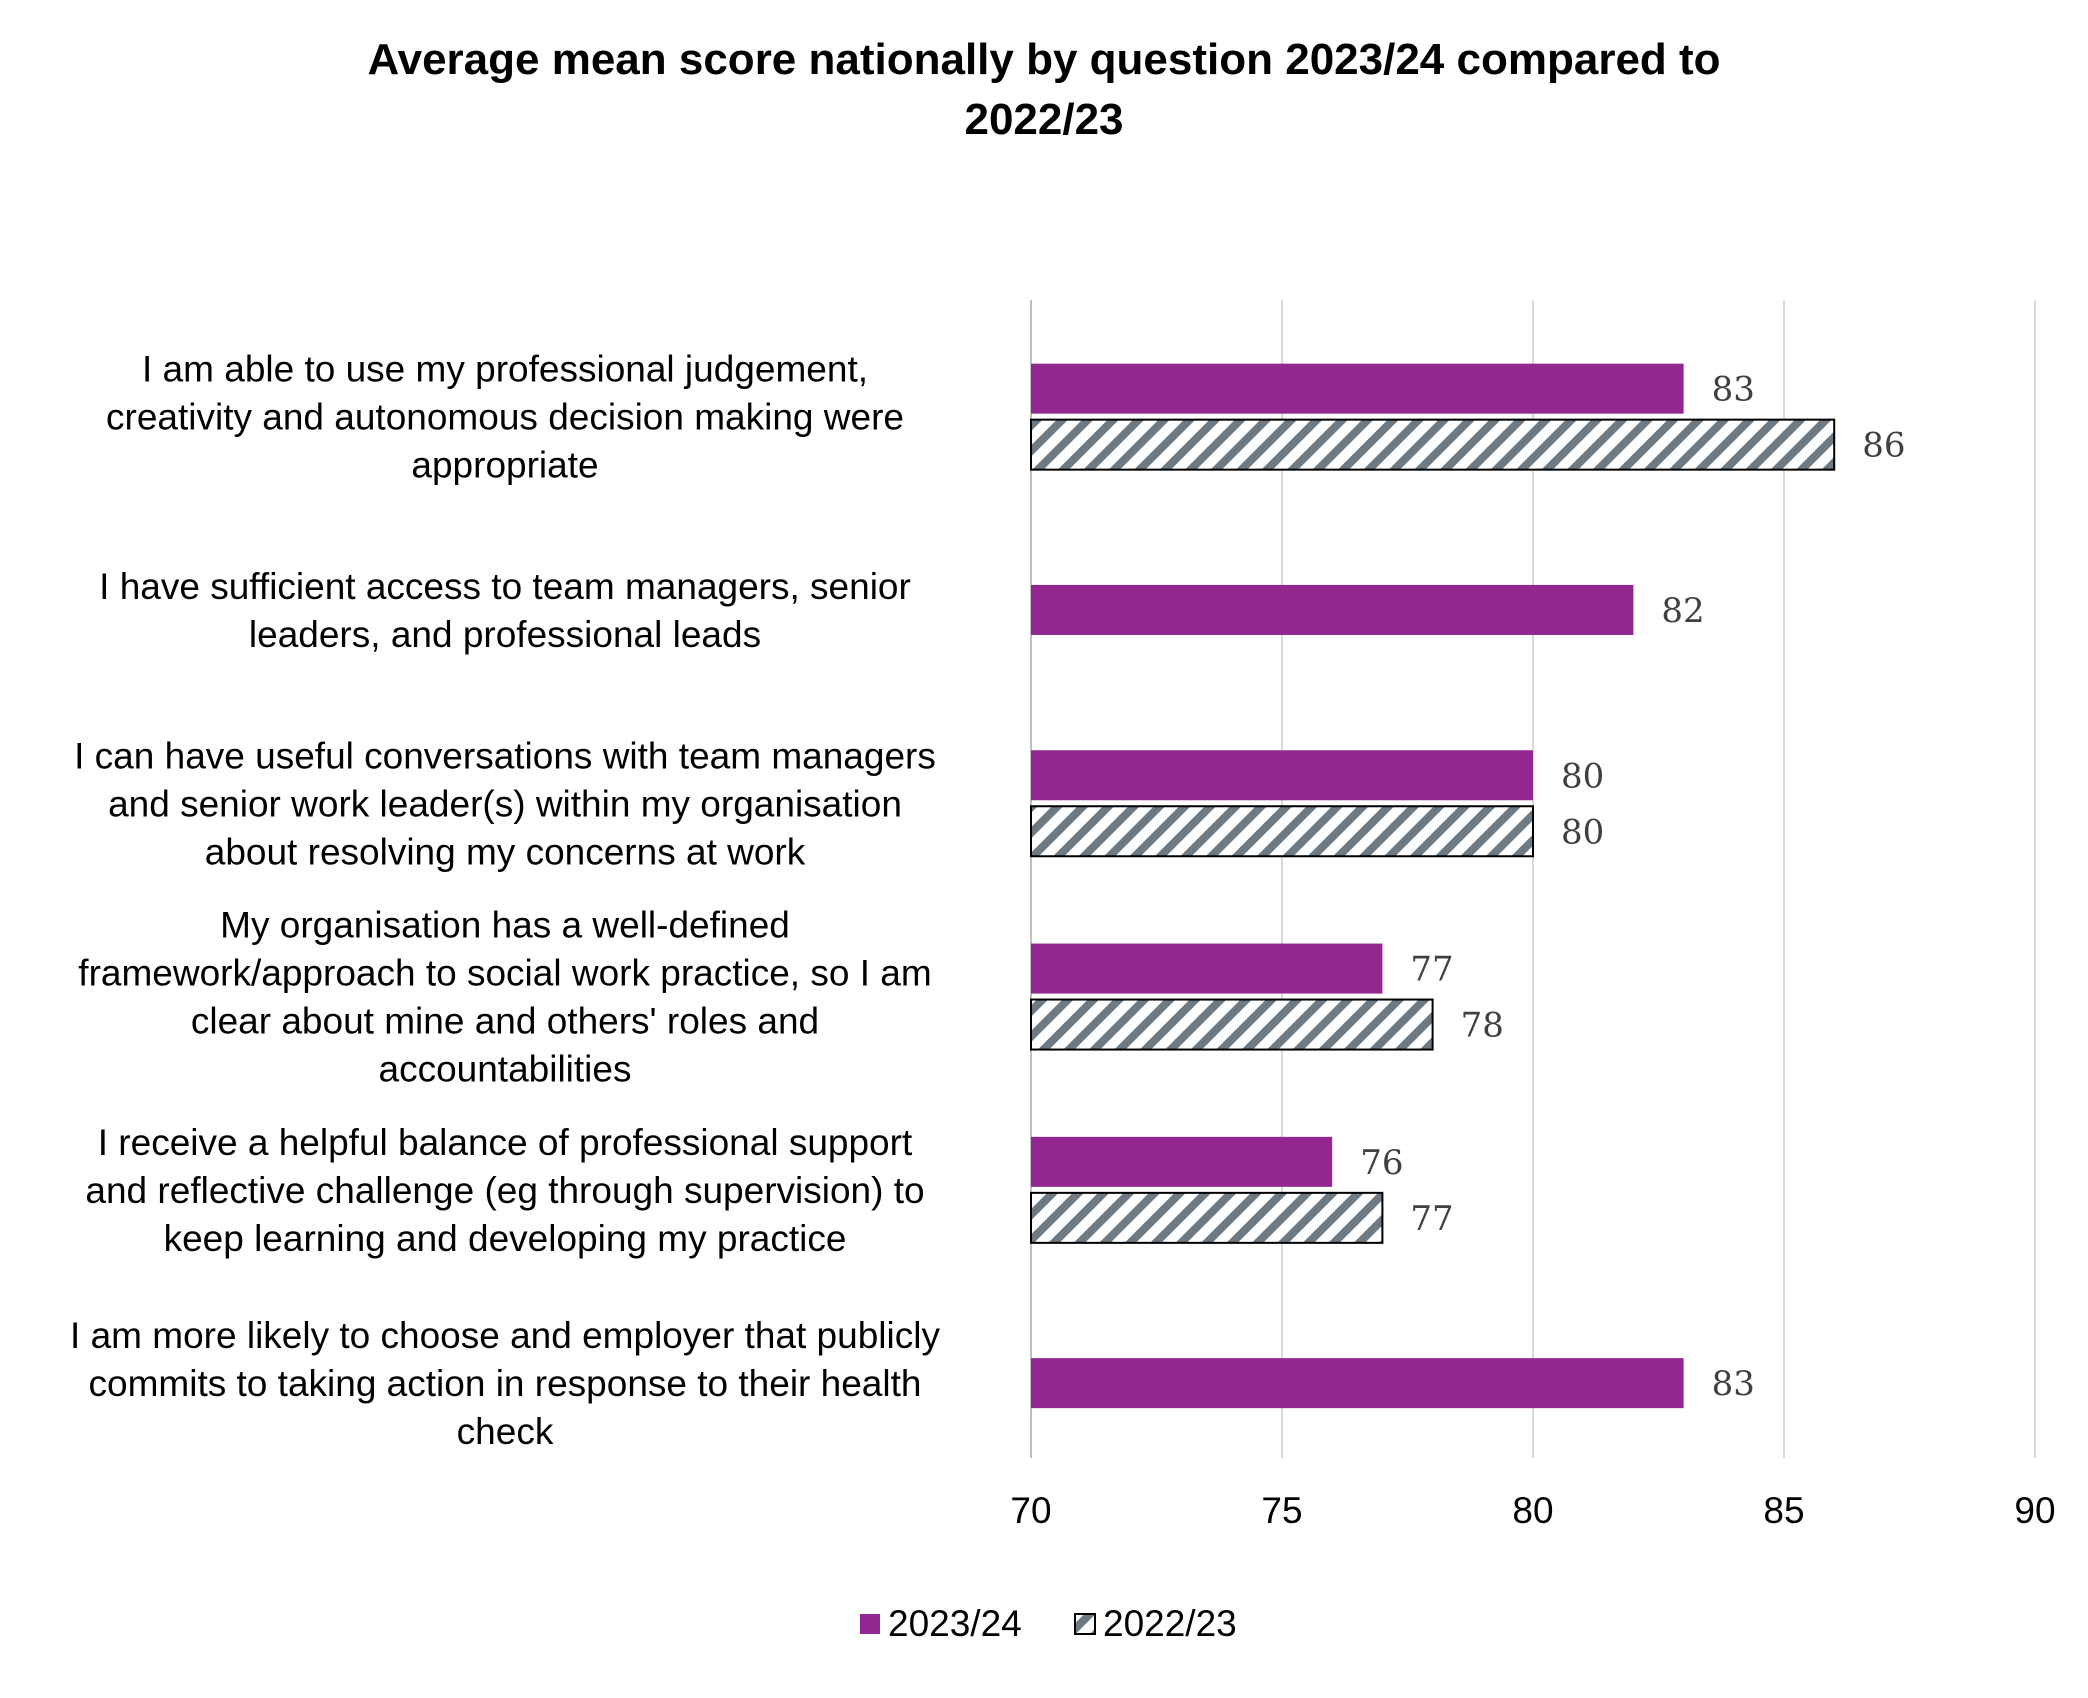 The width and height of the screenshot is (2088, 1698). What do you see at coordinates (2034, 1510) in the screenshot?
I see `x-tick-label: 90` at bounding box center [2034, 1510].